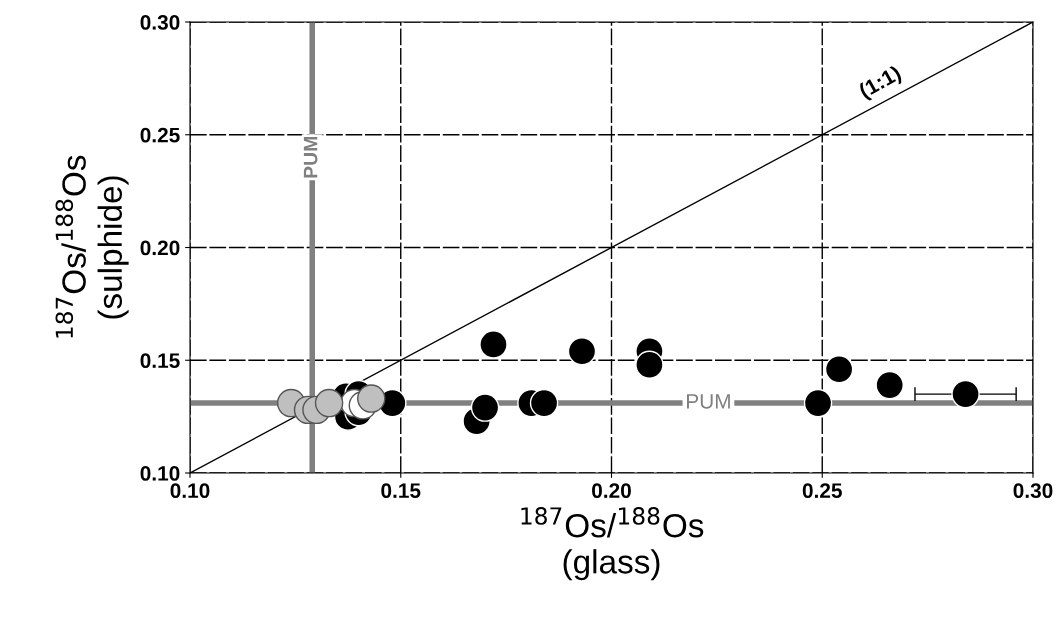 The height and width of the screenshot is (643, 1057). Describe the element at coordinates (92, 246) in the screenshot. I see `y-axis-title: $^{187}$Os/$^{188}$Os (sulphide)` at that location.